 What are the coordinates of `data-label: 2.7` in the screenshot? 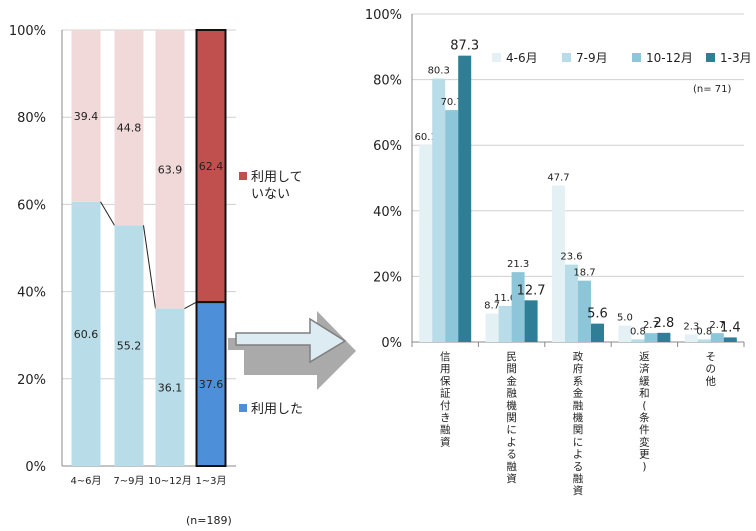 It's located at (717, 325).